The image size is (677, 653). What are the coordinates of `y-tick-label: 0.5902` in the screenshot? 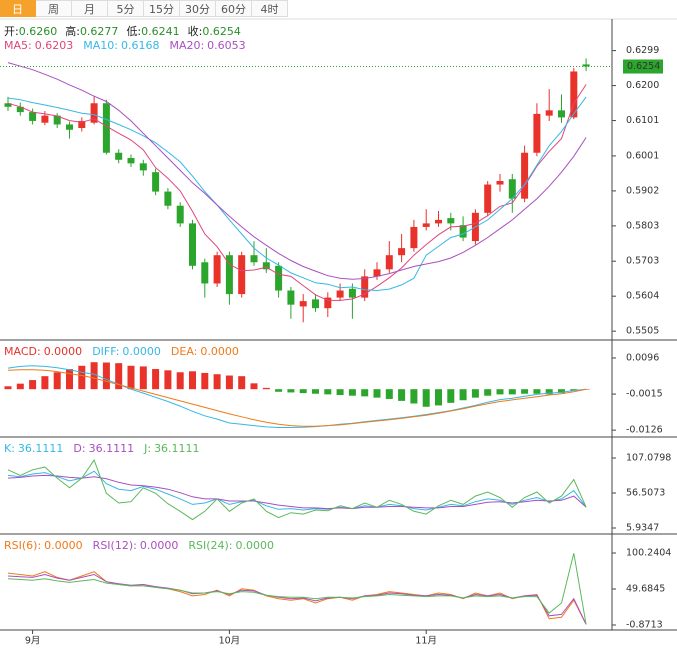 It's located at (642, 190).